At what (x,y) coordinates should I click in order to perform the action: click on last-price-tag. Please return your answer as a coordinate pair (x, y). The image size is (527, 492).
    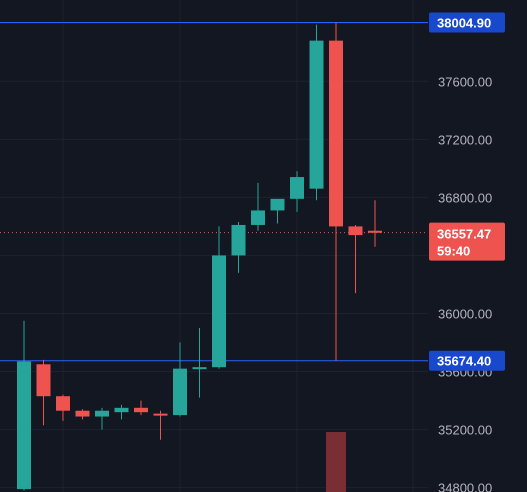
    Looking at the image, I should click on (467, 241).